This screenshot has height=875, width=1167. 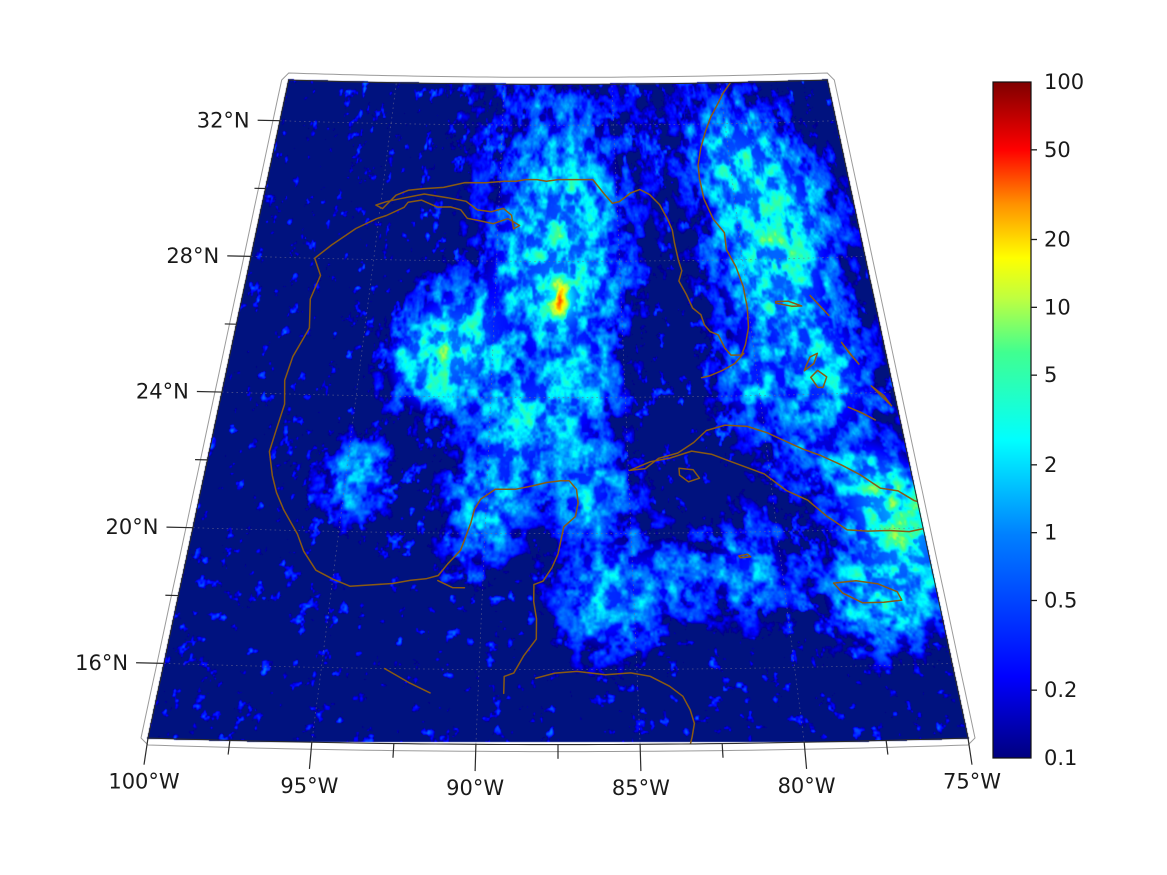 I want to click on colorbar-border, so click(x=1012, y=420).